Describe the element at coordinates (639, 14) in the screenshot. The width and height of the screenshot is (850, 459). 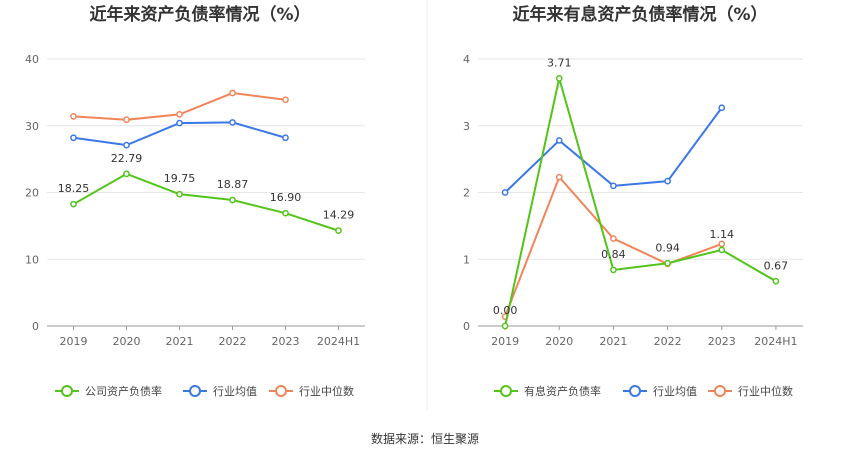
I see `chart-title-right: 近年来有息资产负债率情况（%）` at that location.